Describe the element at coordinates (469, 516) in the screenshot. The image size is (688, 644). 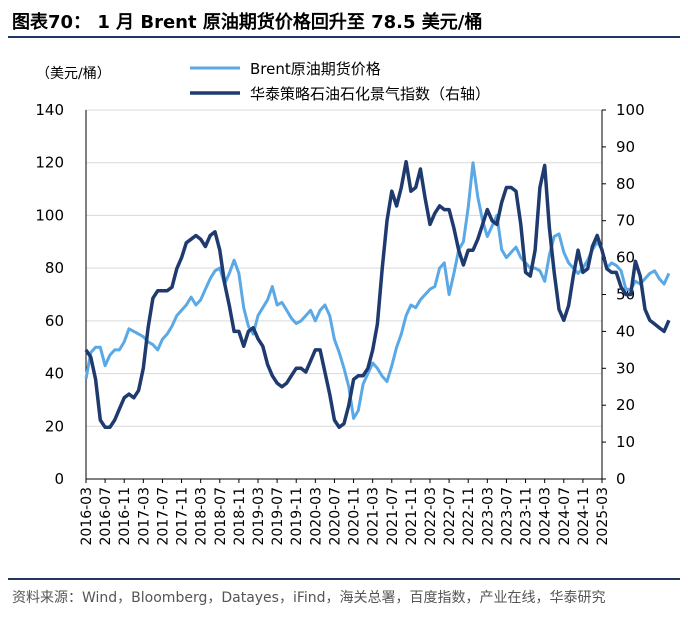
I see `x-tick-label: 2022-11` at that location.